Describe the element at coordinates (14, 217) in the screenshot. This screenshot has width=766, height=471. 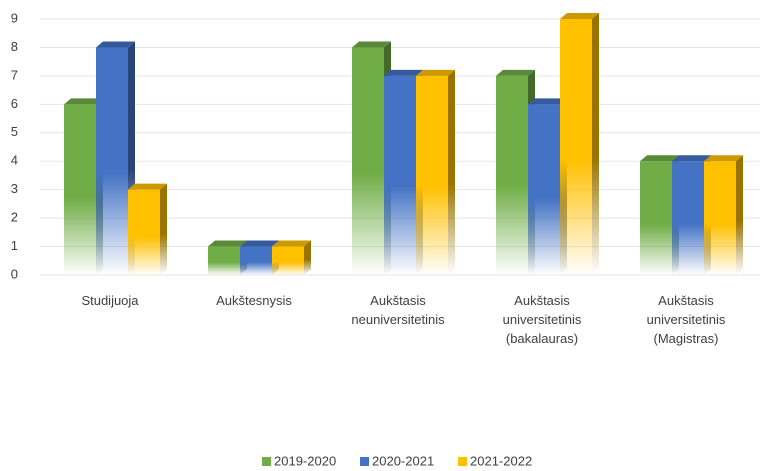
I see `y-tick-label: 2` at that location.